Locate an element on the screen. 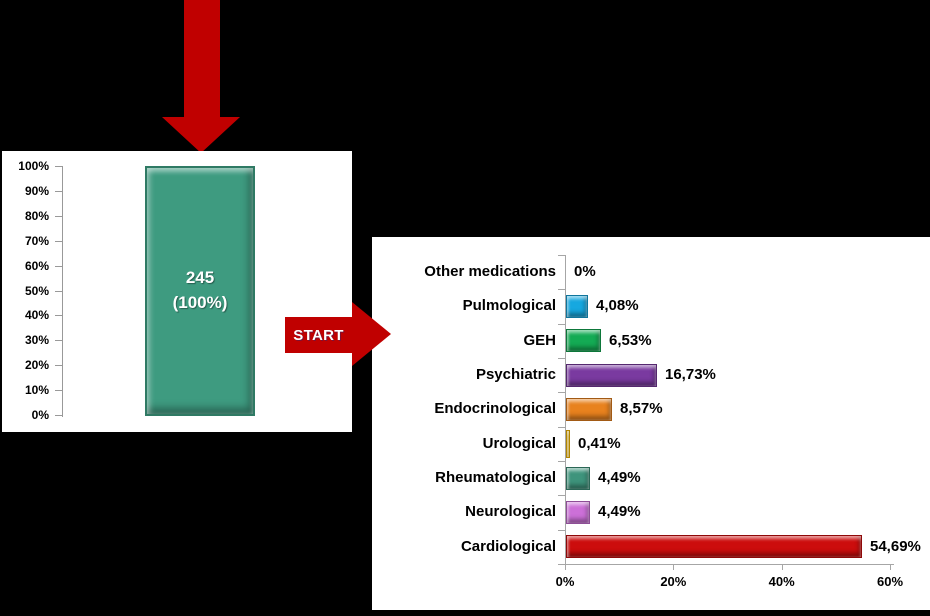  category-label-other-medications: Other medications is located at coordinates (490, 272).